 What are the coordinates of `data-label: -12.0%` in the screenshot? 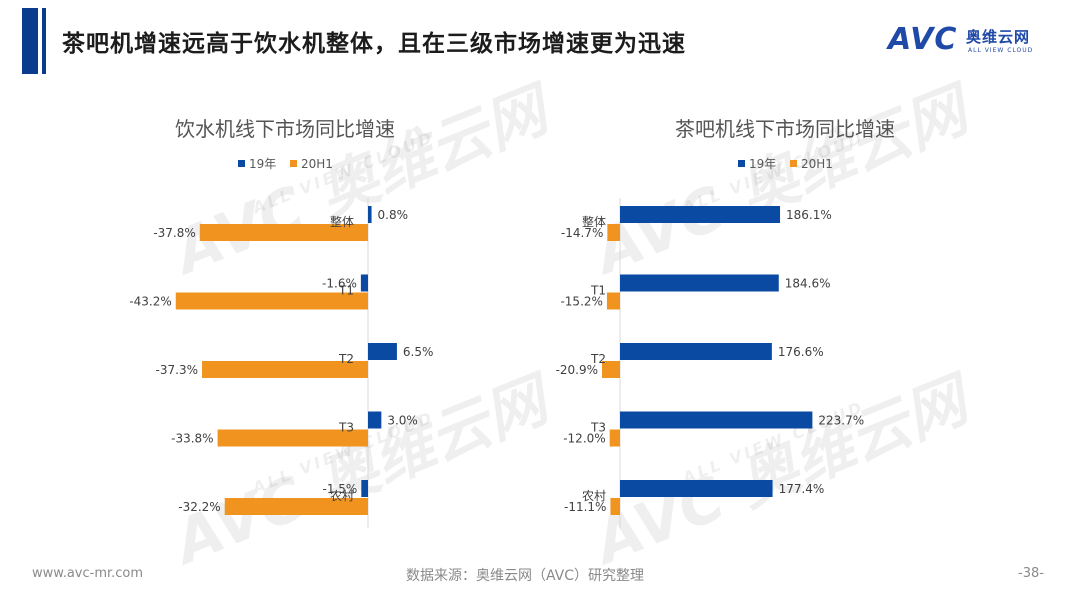 It's located at (584, 439).